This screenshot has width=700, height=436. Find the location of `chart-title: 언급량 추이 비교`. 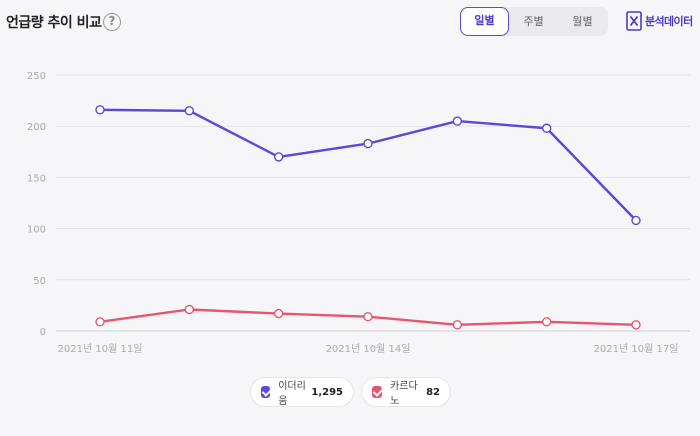

chart-title: 언급량 추이 비교 is located at coordinates (54, 23).